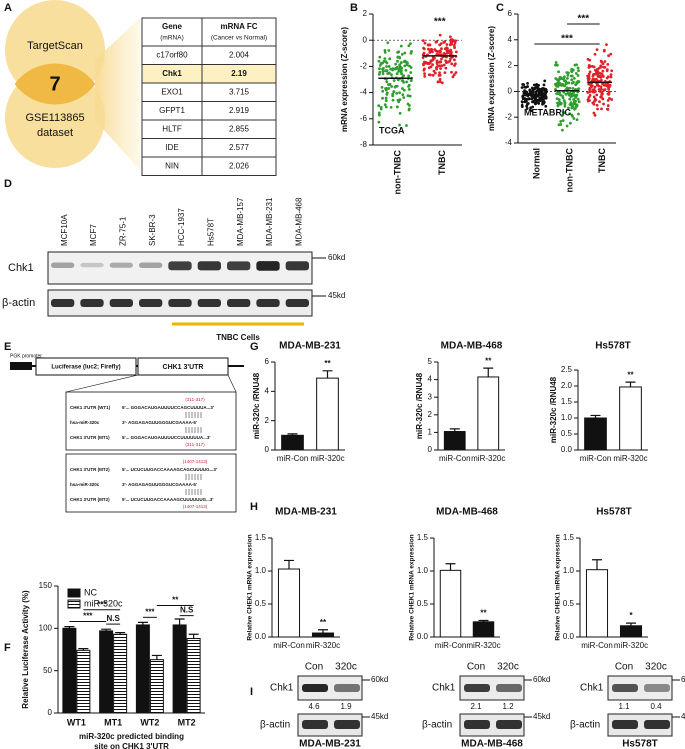  What do you see at coordinates (314, 667) in the screenshot?
I see `lane-label: Con` at bounding box center [314, 667].